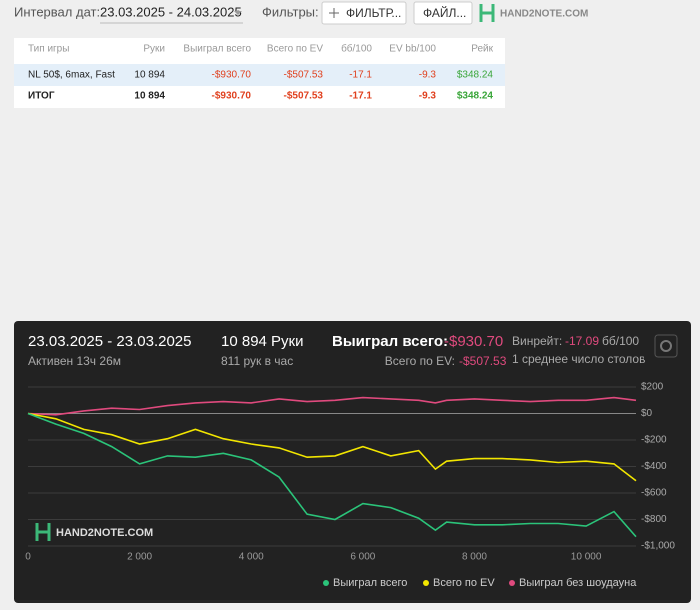 The height and width of the screenshot is (610, 700). I want to click on x-tick-label: 0, so click(28, 557).